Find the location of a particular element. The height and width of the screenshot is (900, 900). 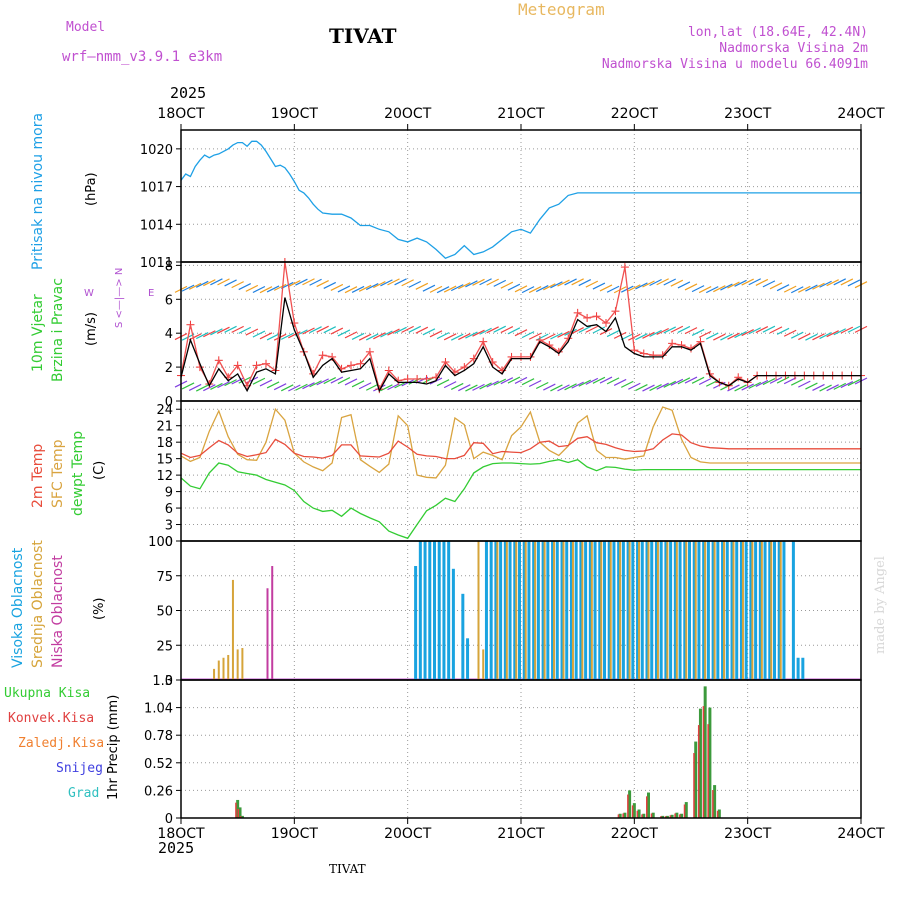

model-name: wrf–nmm_v3.9.1 e3km is located at coordinates (142, 57).